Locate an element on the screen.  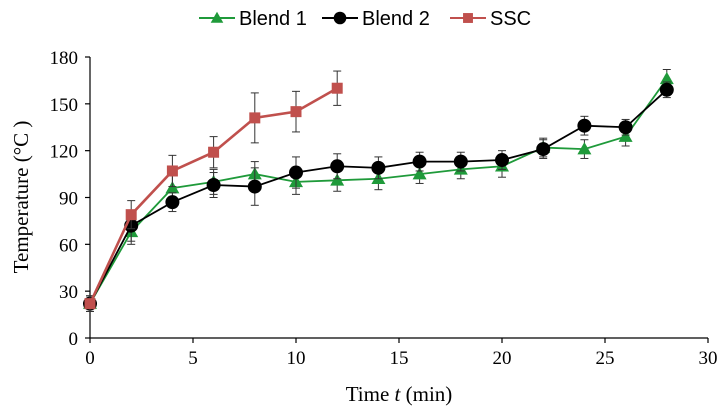
x-axis-title: Time t (min) is located at coordinates (399, 394).